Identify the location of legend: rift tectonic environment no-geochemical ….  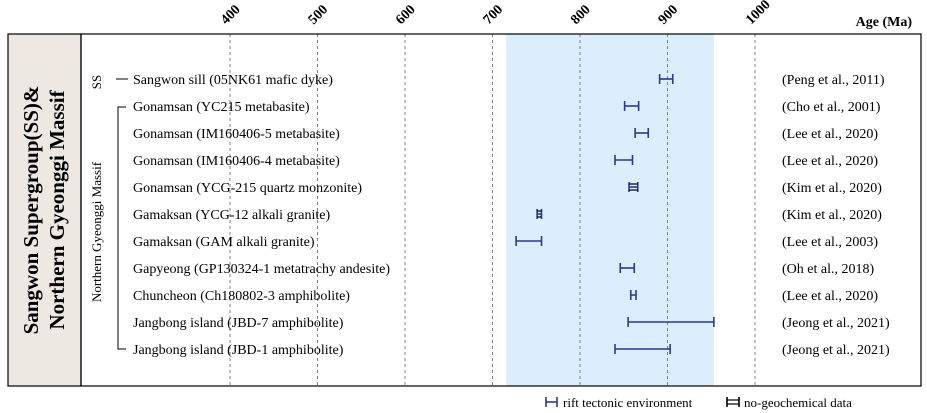
(698, 402).